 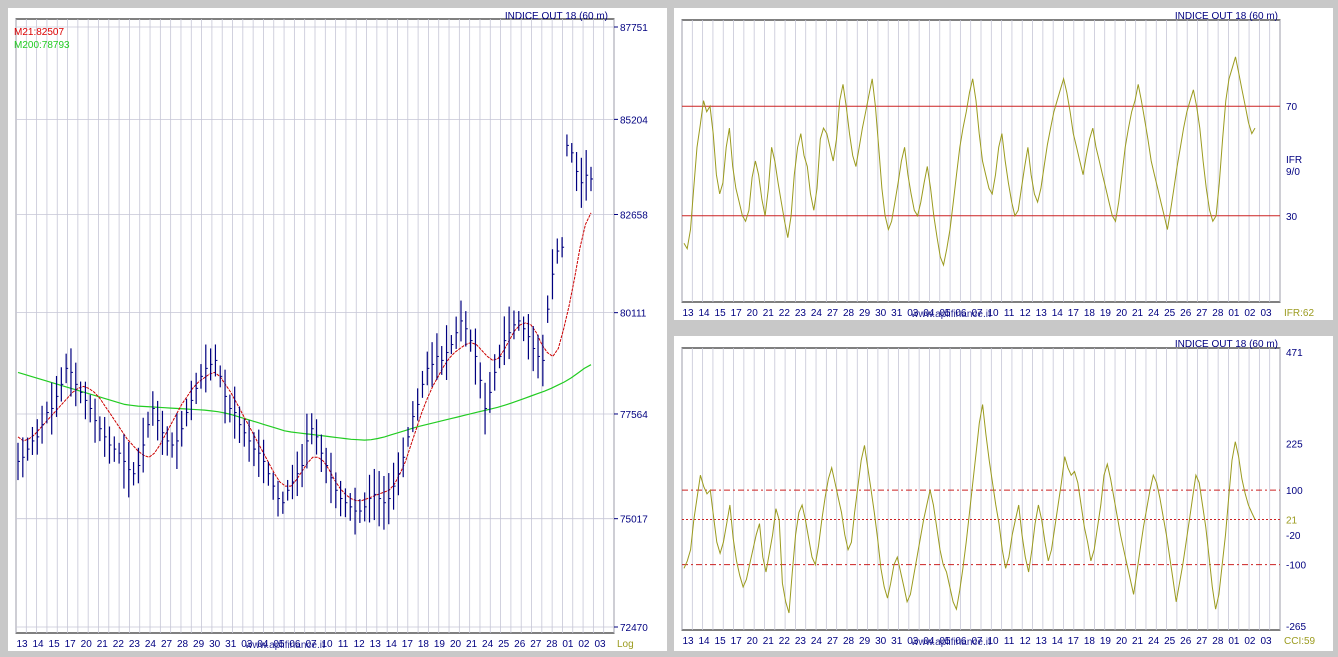 What do you see at coordinates (969, 161) in the screenshot?
I see `oscillator-line` at bounding box center [969, 161].